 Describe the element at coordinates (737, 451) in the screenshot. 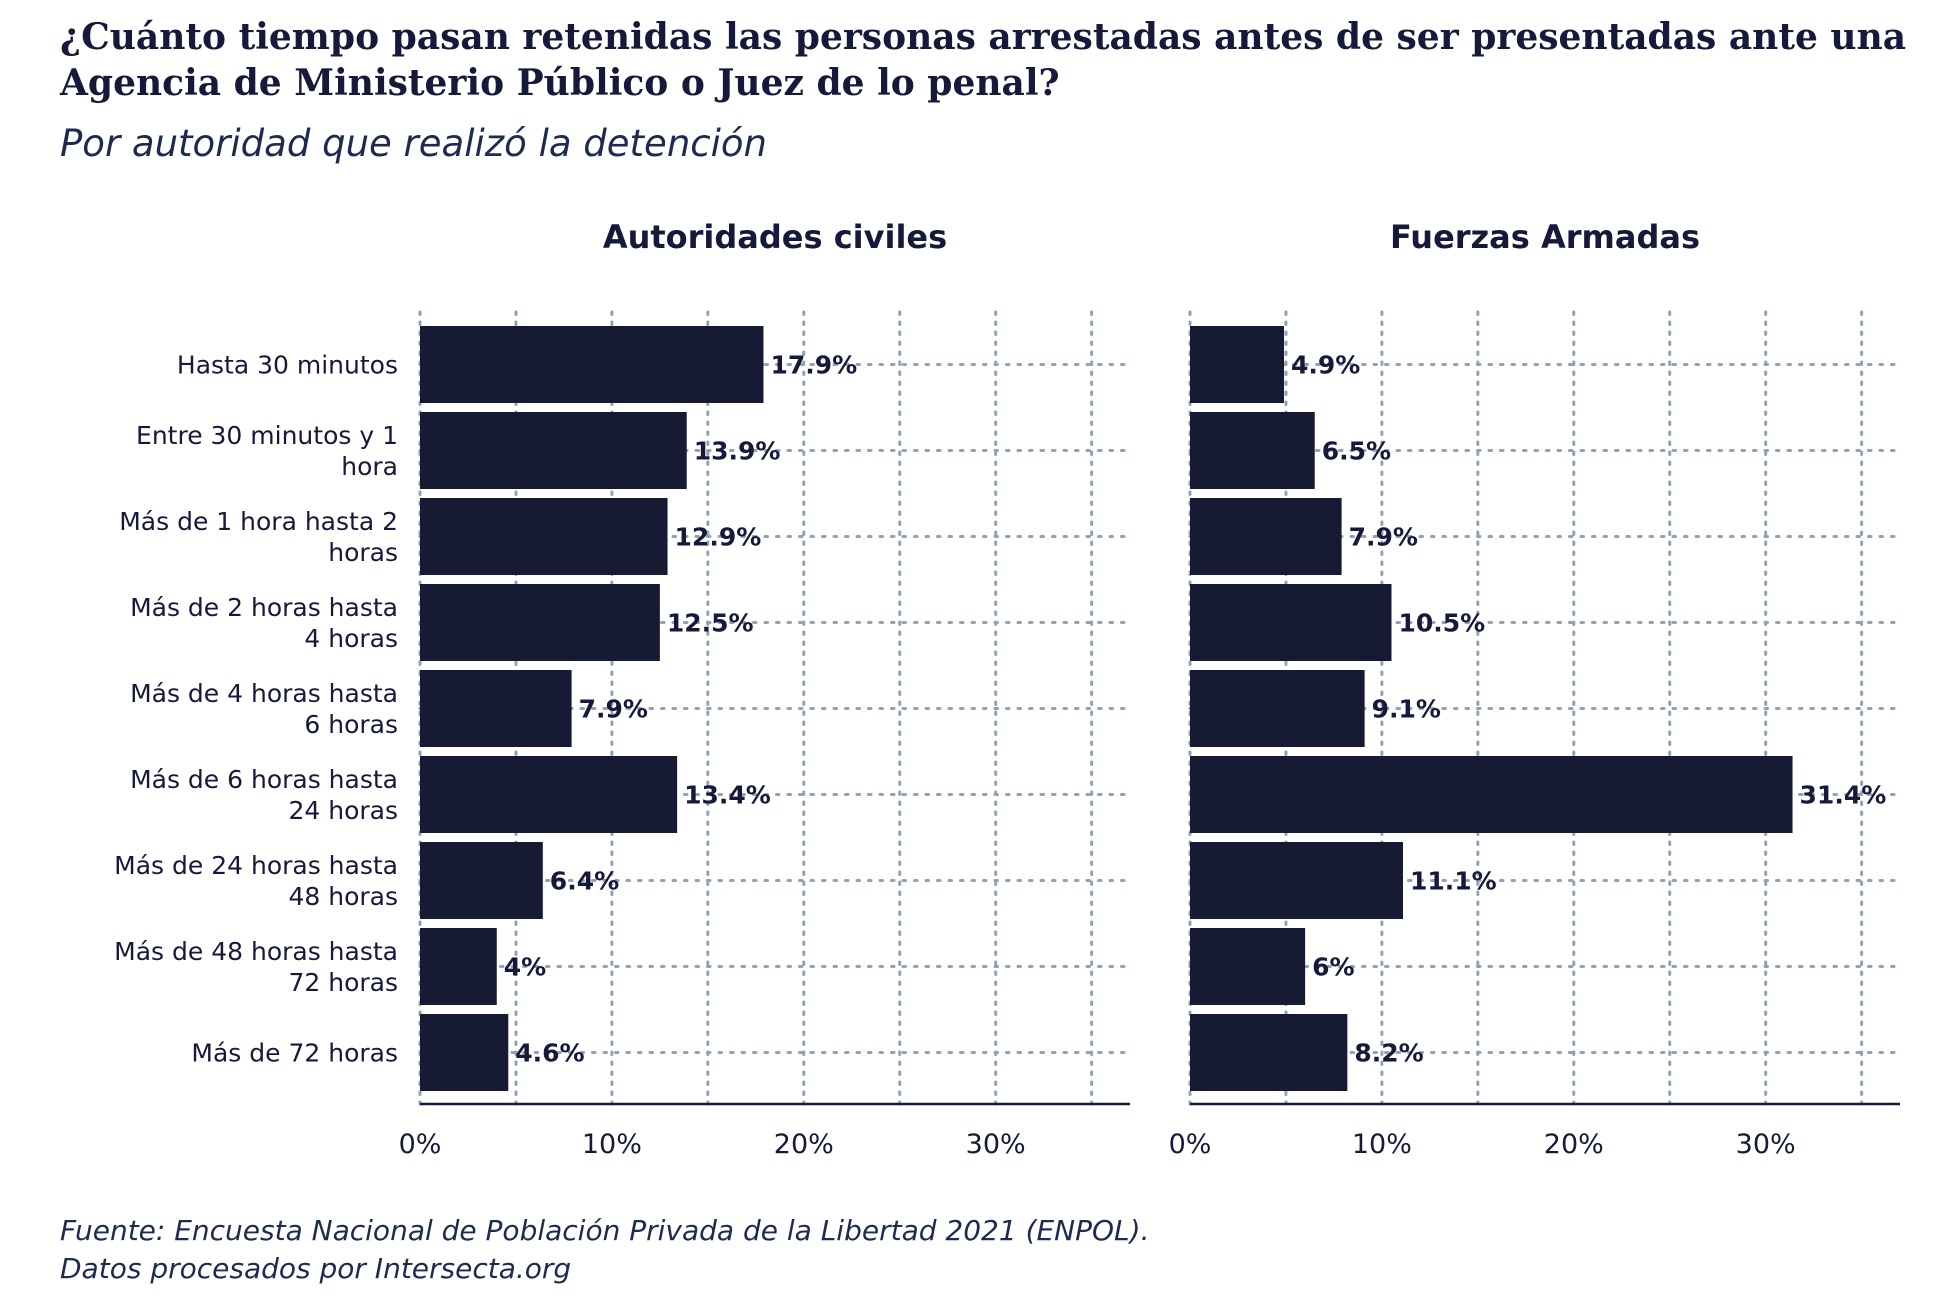

I see `data-label: 13.9%` at that location.